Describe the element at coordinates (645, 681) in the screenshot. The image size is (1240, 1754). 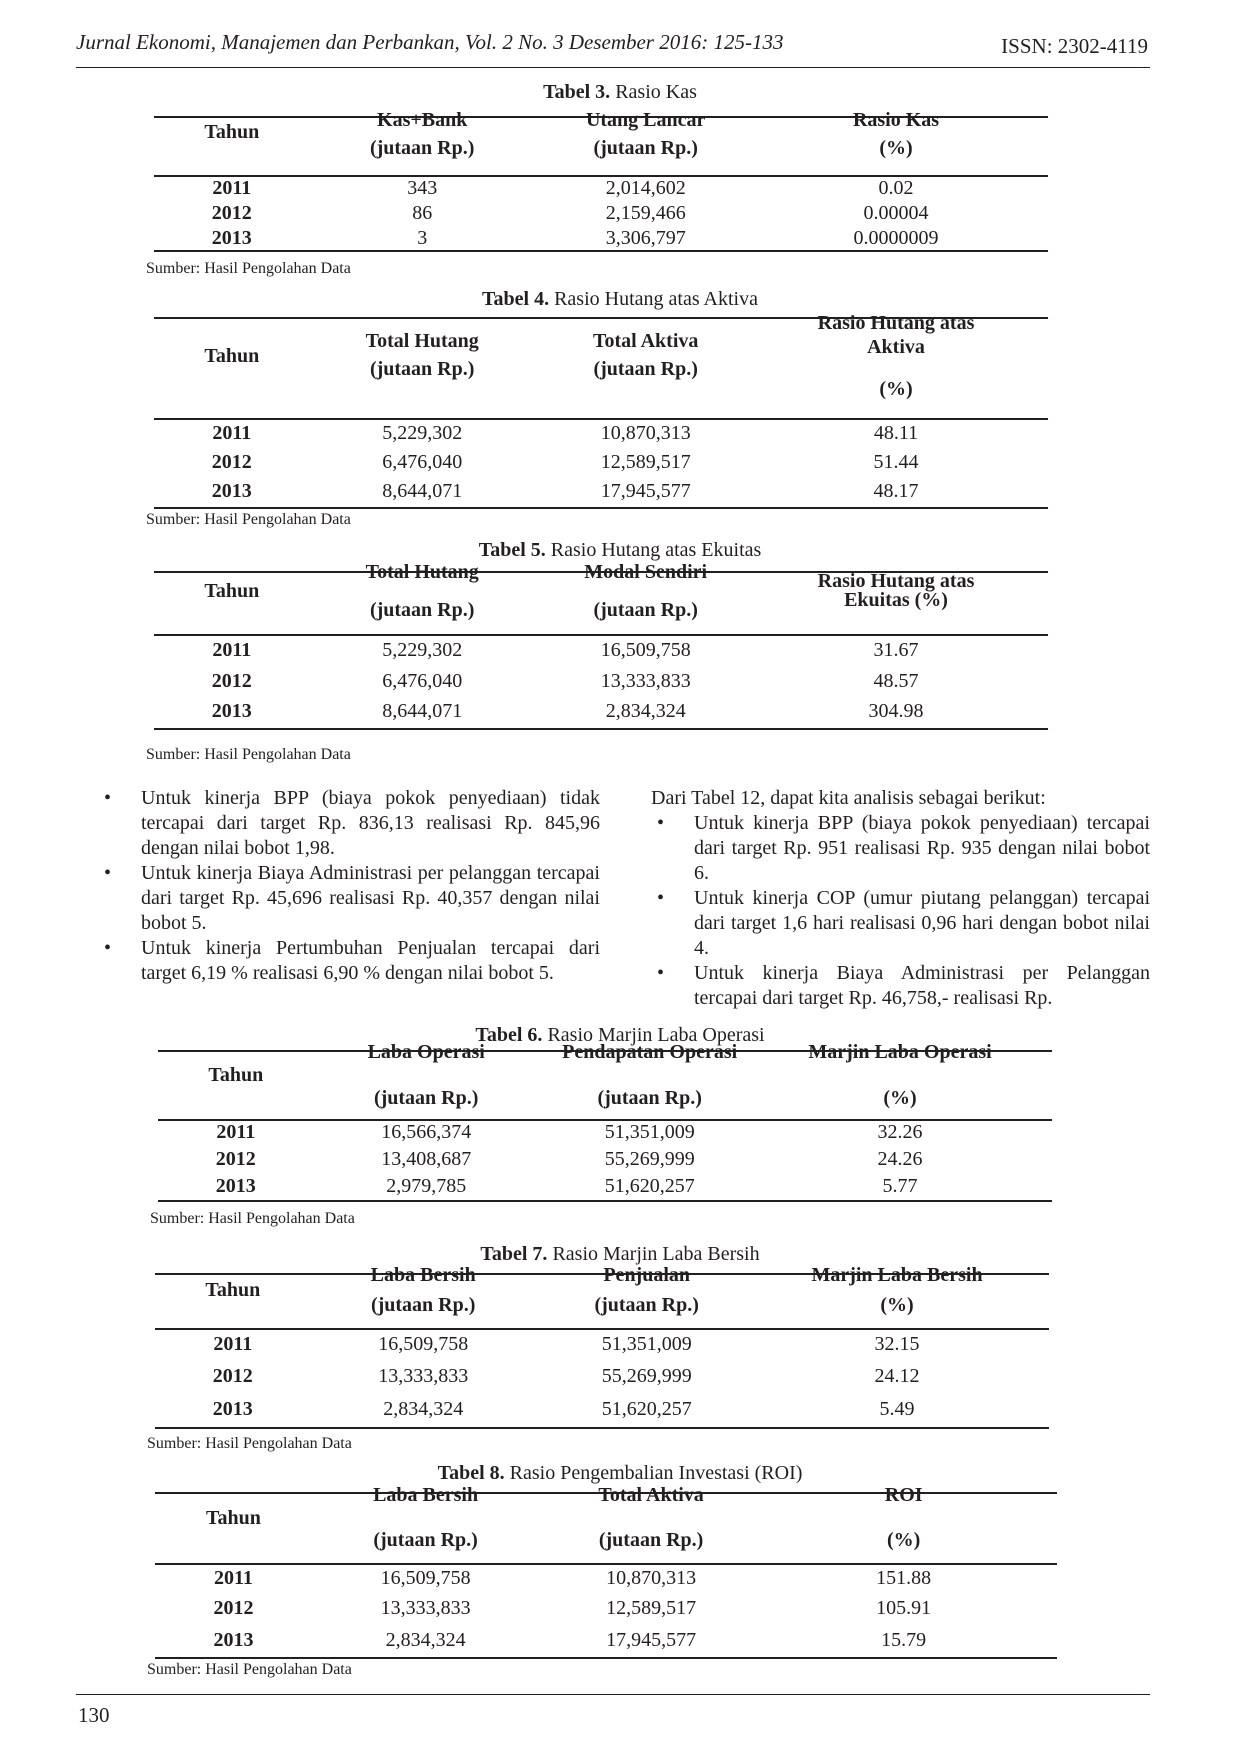
I see `table-cell: 13,333,833` at that location.